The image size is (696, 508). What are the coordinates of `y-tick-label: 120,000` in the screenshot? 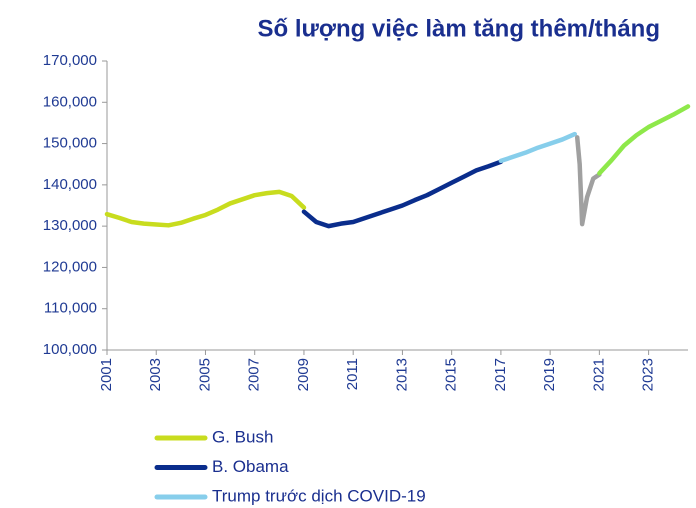 It's located at (70, 266).